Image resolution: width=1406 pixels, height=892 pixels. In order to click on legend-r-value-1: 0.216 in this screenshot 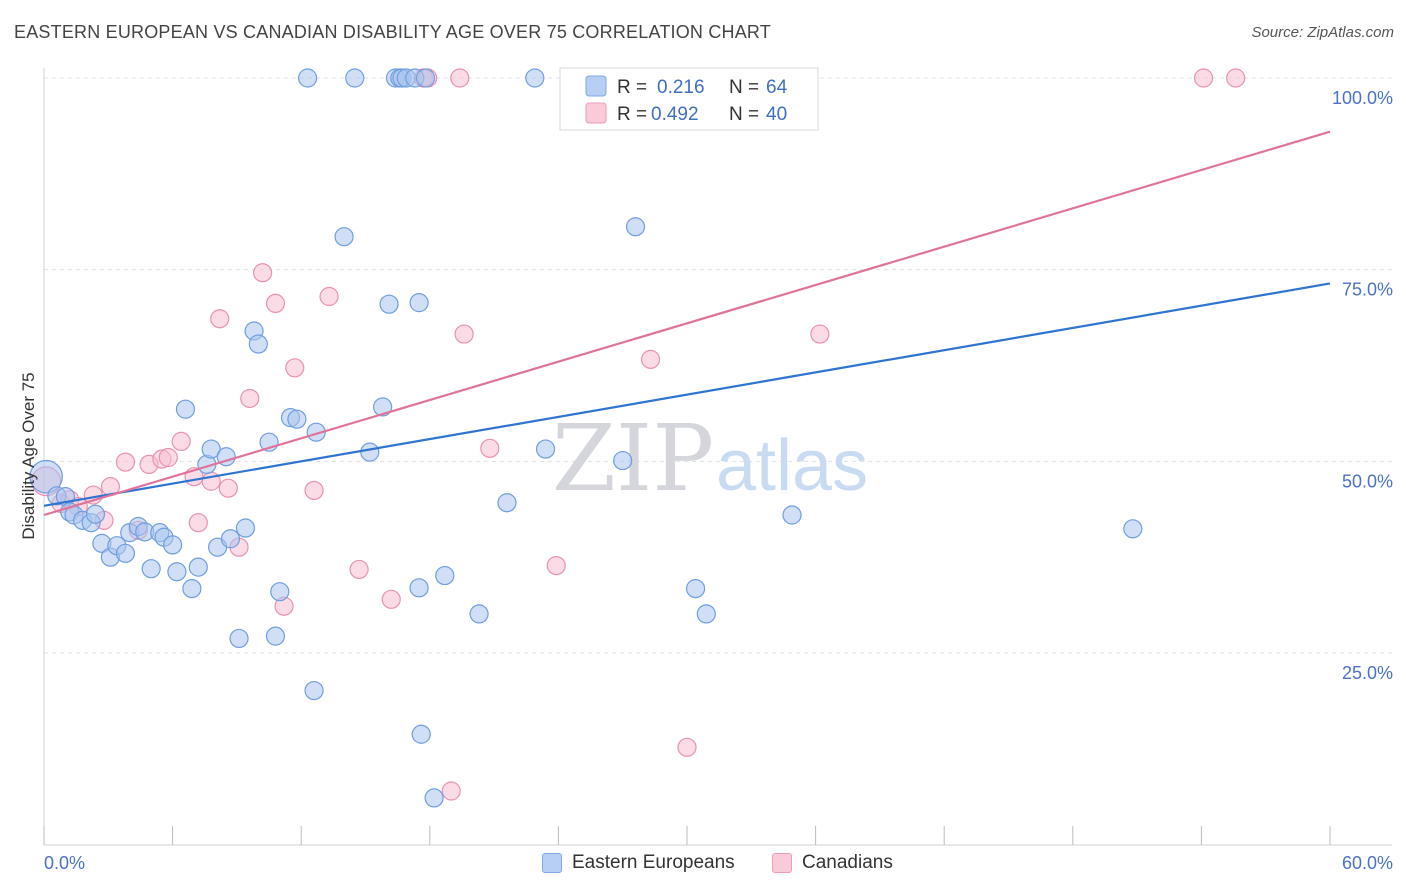, I will do `click(681, 87)`.